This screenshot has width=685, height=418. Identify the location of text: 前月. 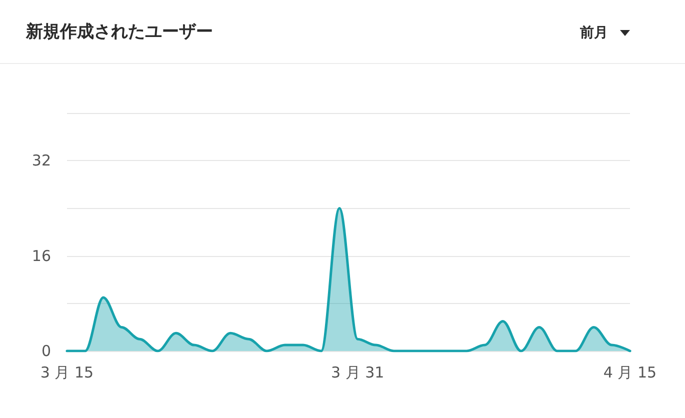
(594, 33).